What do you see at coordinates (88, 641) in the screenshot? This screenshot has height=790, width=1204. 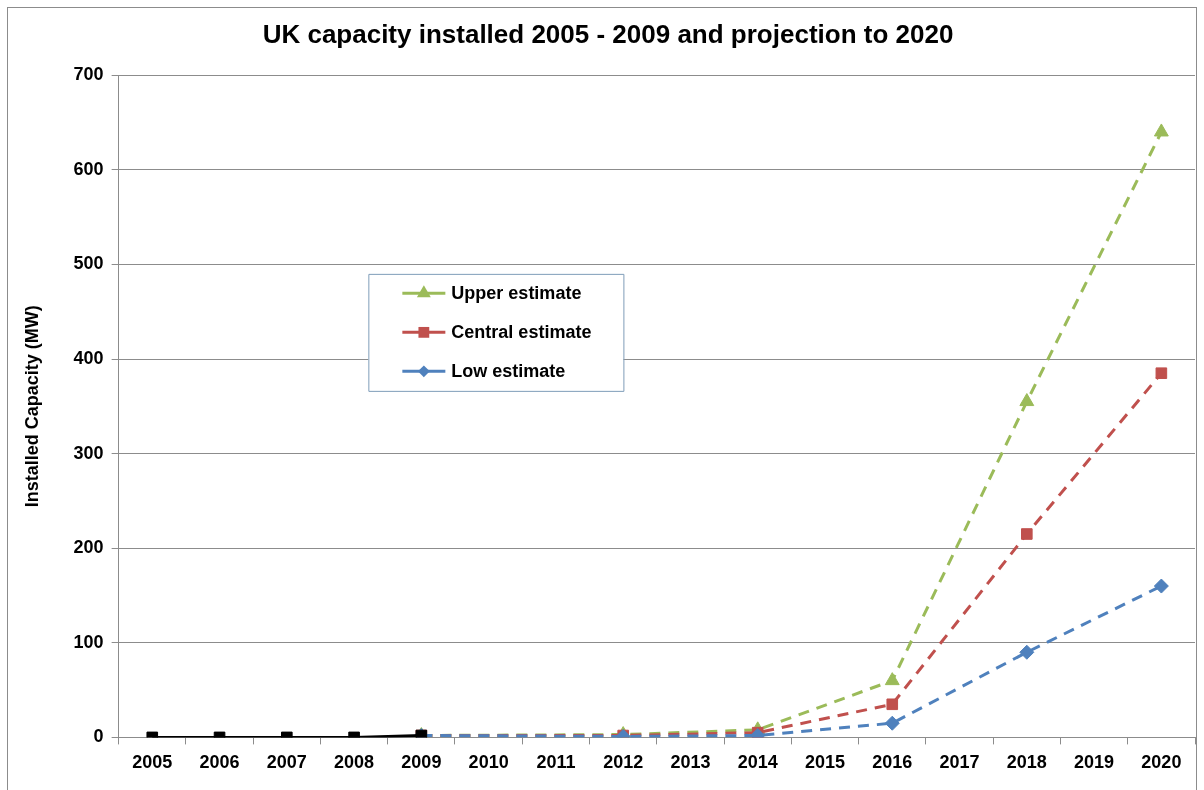 I see `y-tick-label: 100` at bounding box center [88, 641].